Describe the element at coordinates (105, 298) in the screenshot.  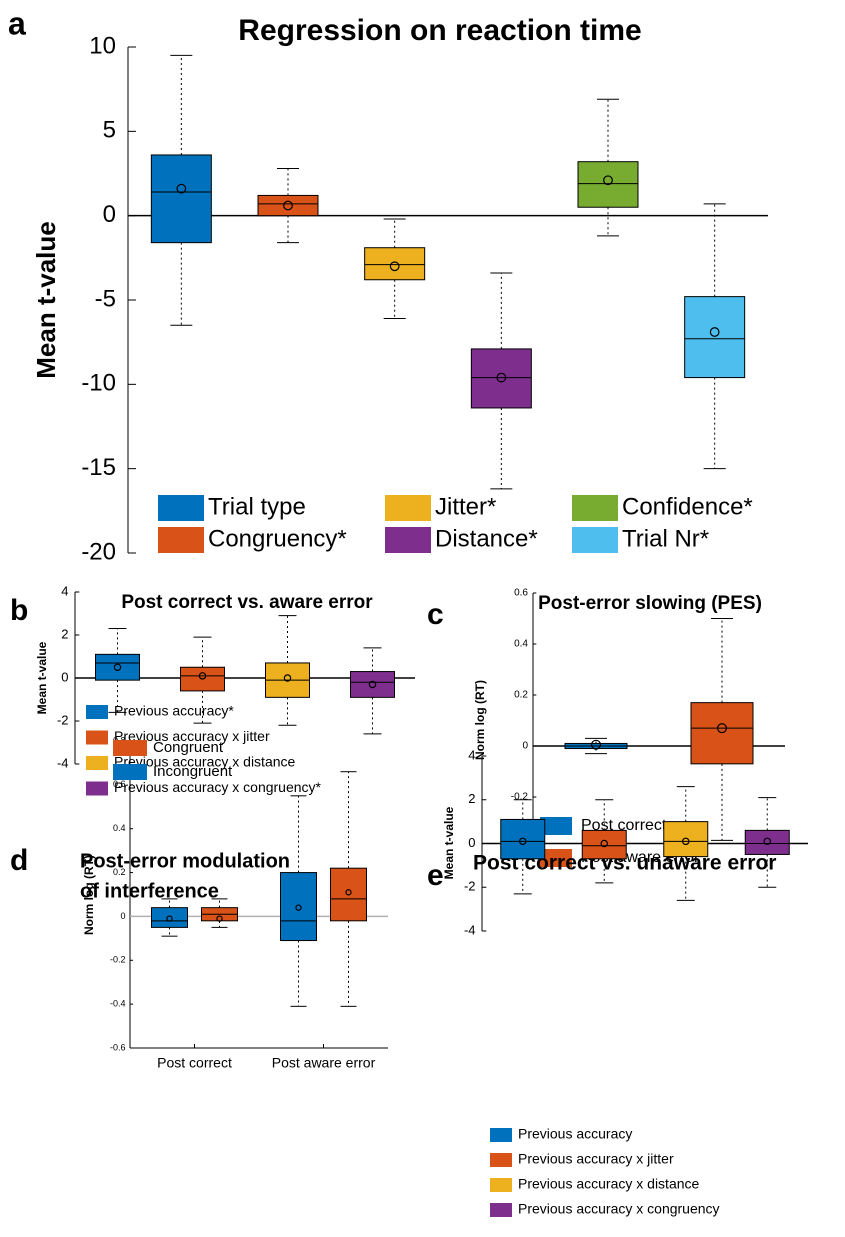
I see `y-tick-label: -5` at that location.